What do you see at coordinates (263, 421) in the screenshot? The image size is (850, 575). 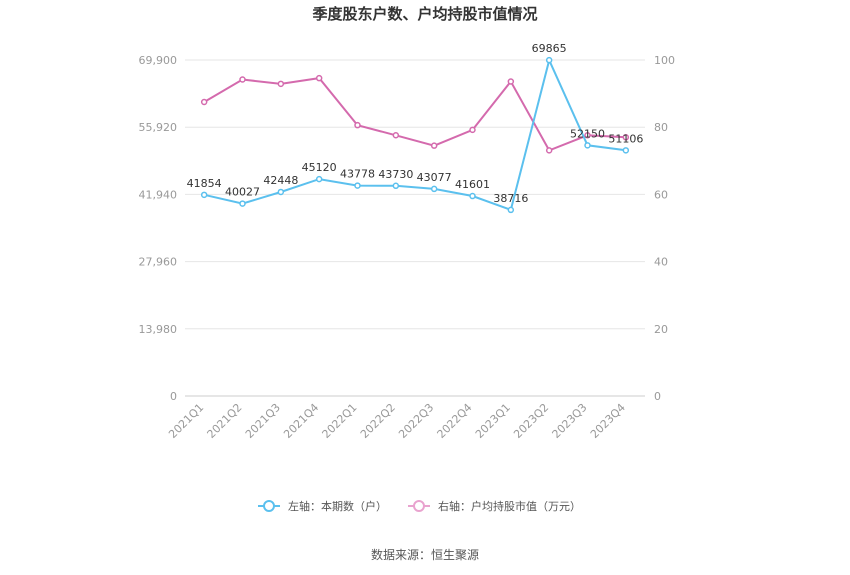 I see `x-tick-label: 2021Q3` at bounding box center [263, 421].